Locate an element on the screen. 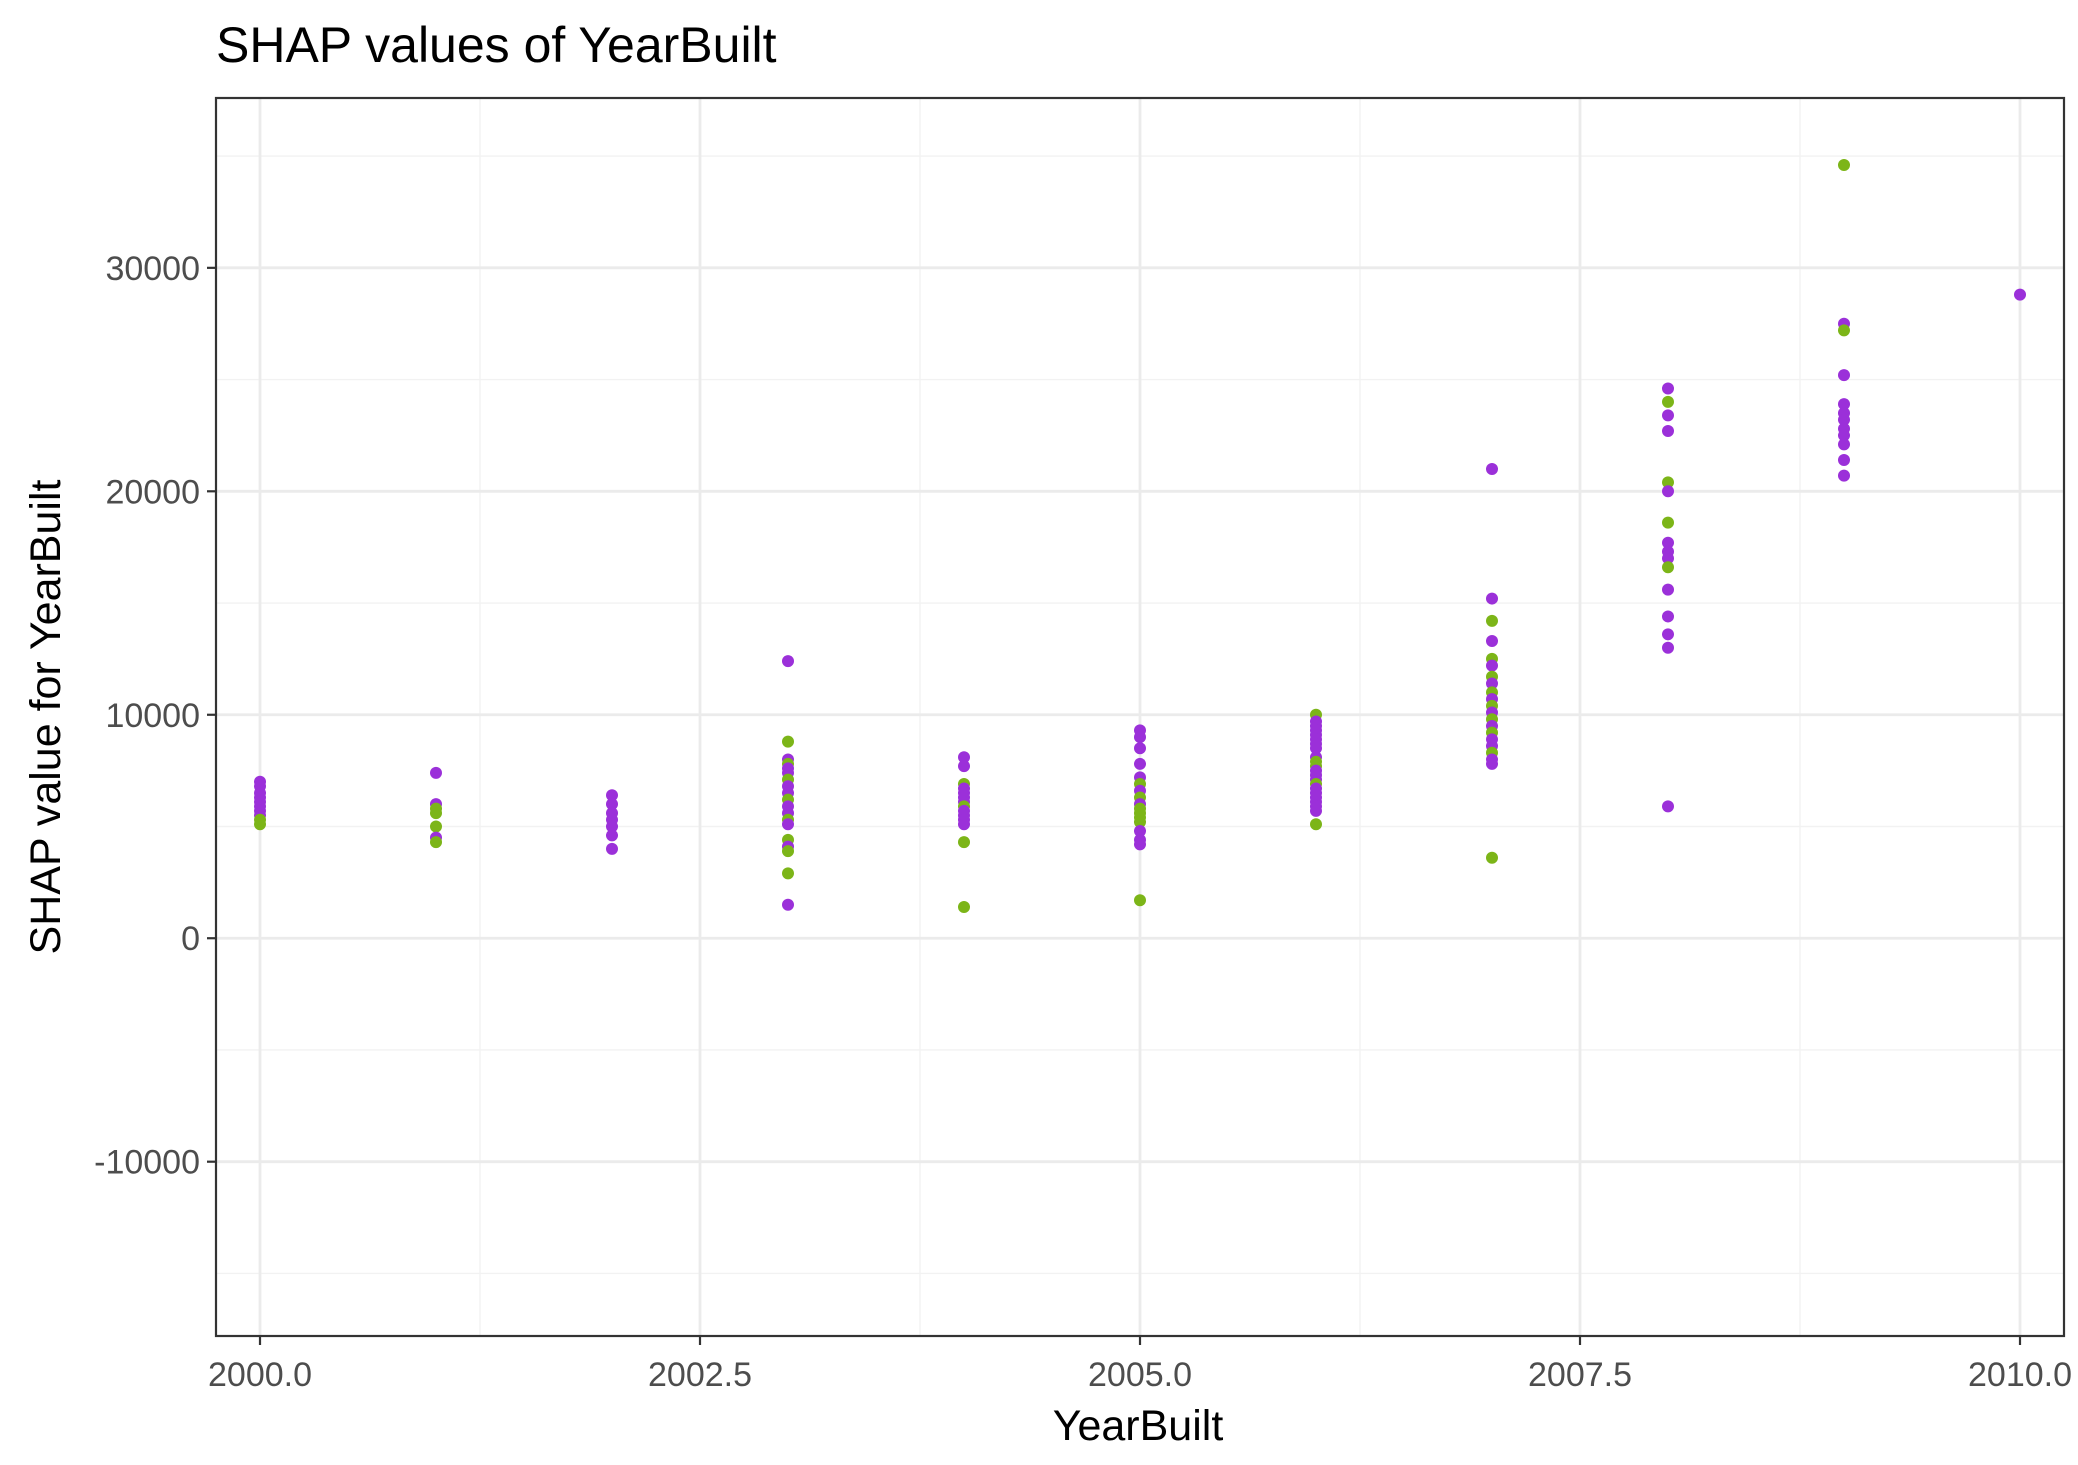 This screenshot has height=1465, width=2078. y-axis-title: SHAP value for YearBuilt is located at coordinates (46, 717).